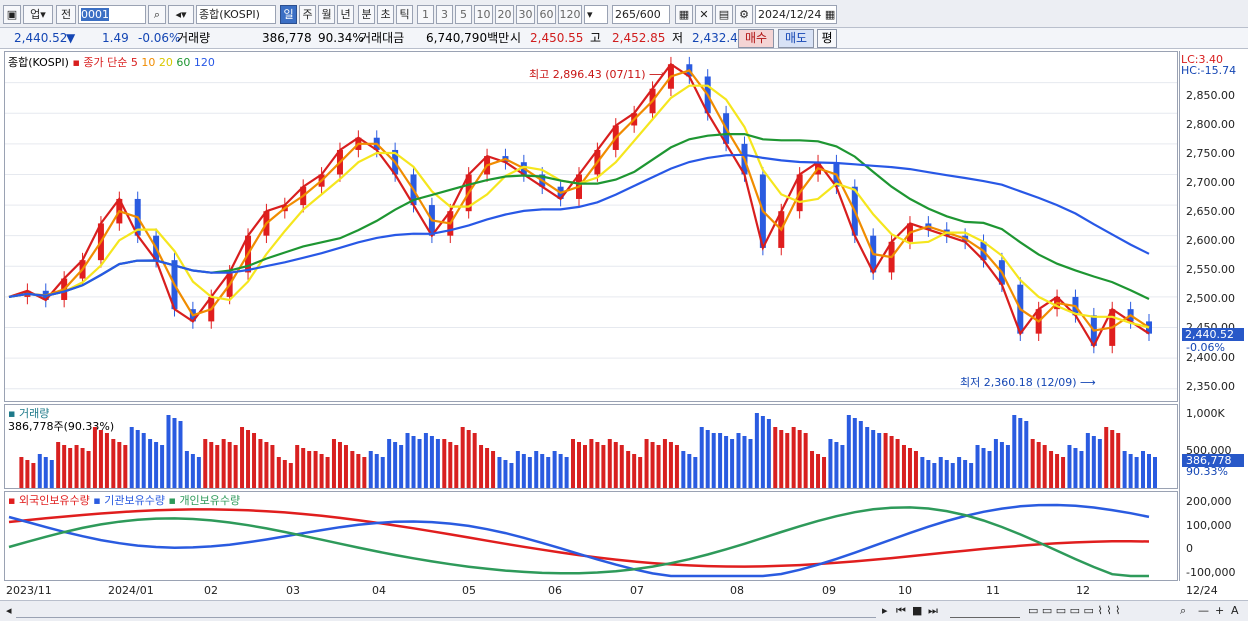 The image size is (1248, 621). Describe the element at coordinates (1203, 610) in the screenshot. I see `minus-icon: —` at that location.